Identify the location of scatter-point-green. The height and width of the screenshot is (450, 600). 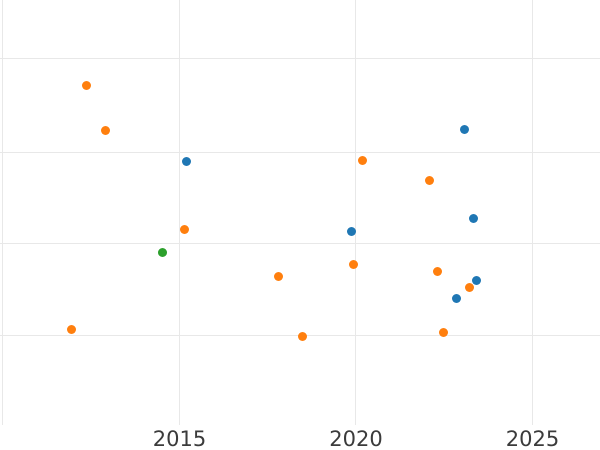
(162, 252).